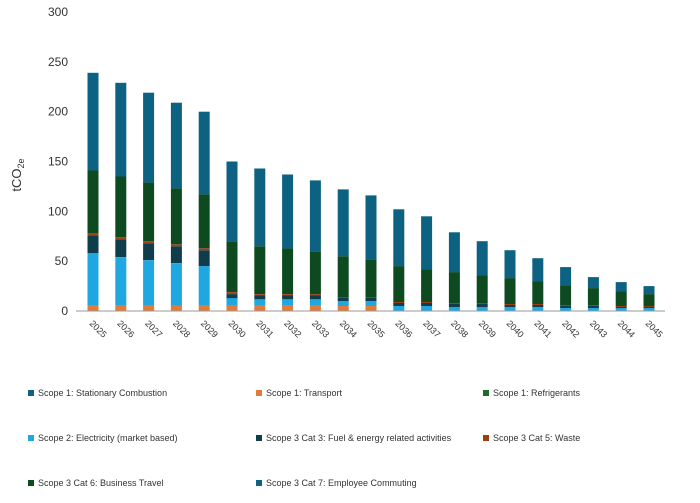 The height and width of the screenshot is (503, 700). Describe the element at coordinates (209, 328) in the screenshot. I see `x-tick-label: 2029` at that location.